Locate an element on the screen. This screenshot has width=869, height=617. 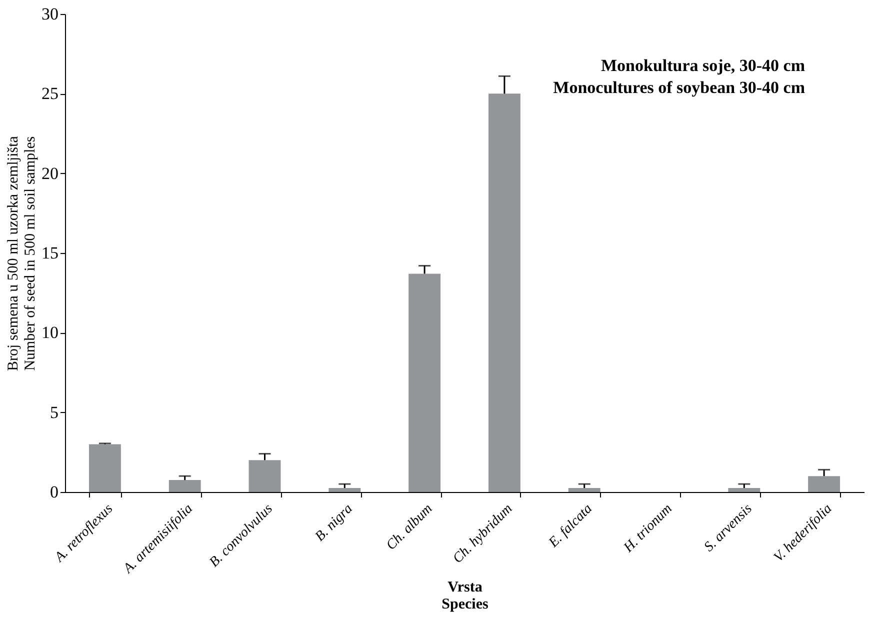
y-tick-label: 25 is located at coordinates (50, 94).